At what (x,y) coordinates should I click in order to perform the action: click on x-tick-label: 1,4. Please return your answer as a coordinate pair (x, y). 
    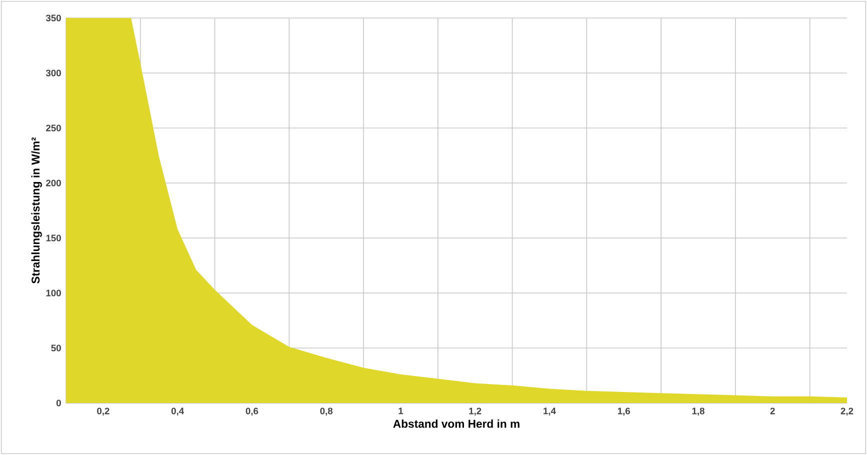
    Looking at the image, I should click on (550, 412).